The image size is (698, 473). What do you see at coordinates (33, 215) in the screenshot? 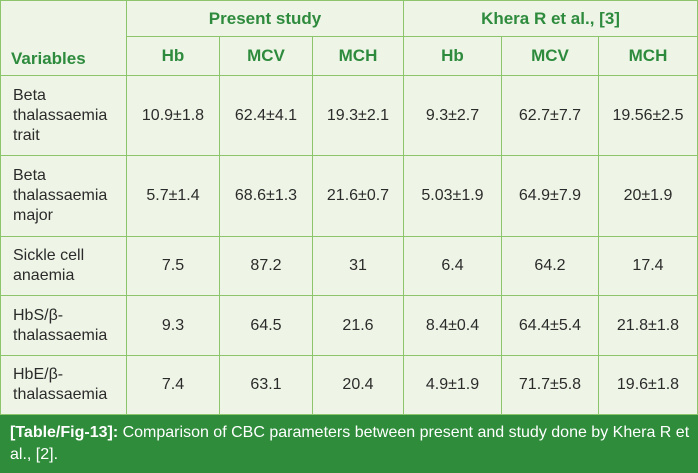
I see `row-label-line: major` at bounding box center [33, 215].